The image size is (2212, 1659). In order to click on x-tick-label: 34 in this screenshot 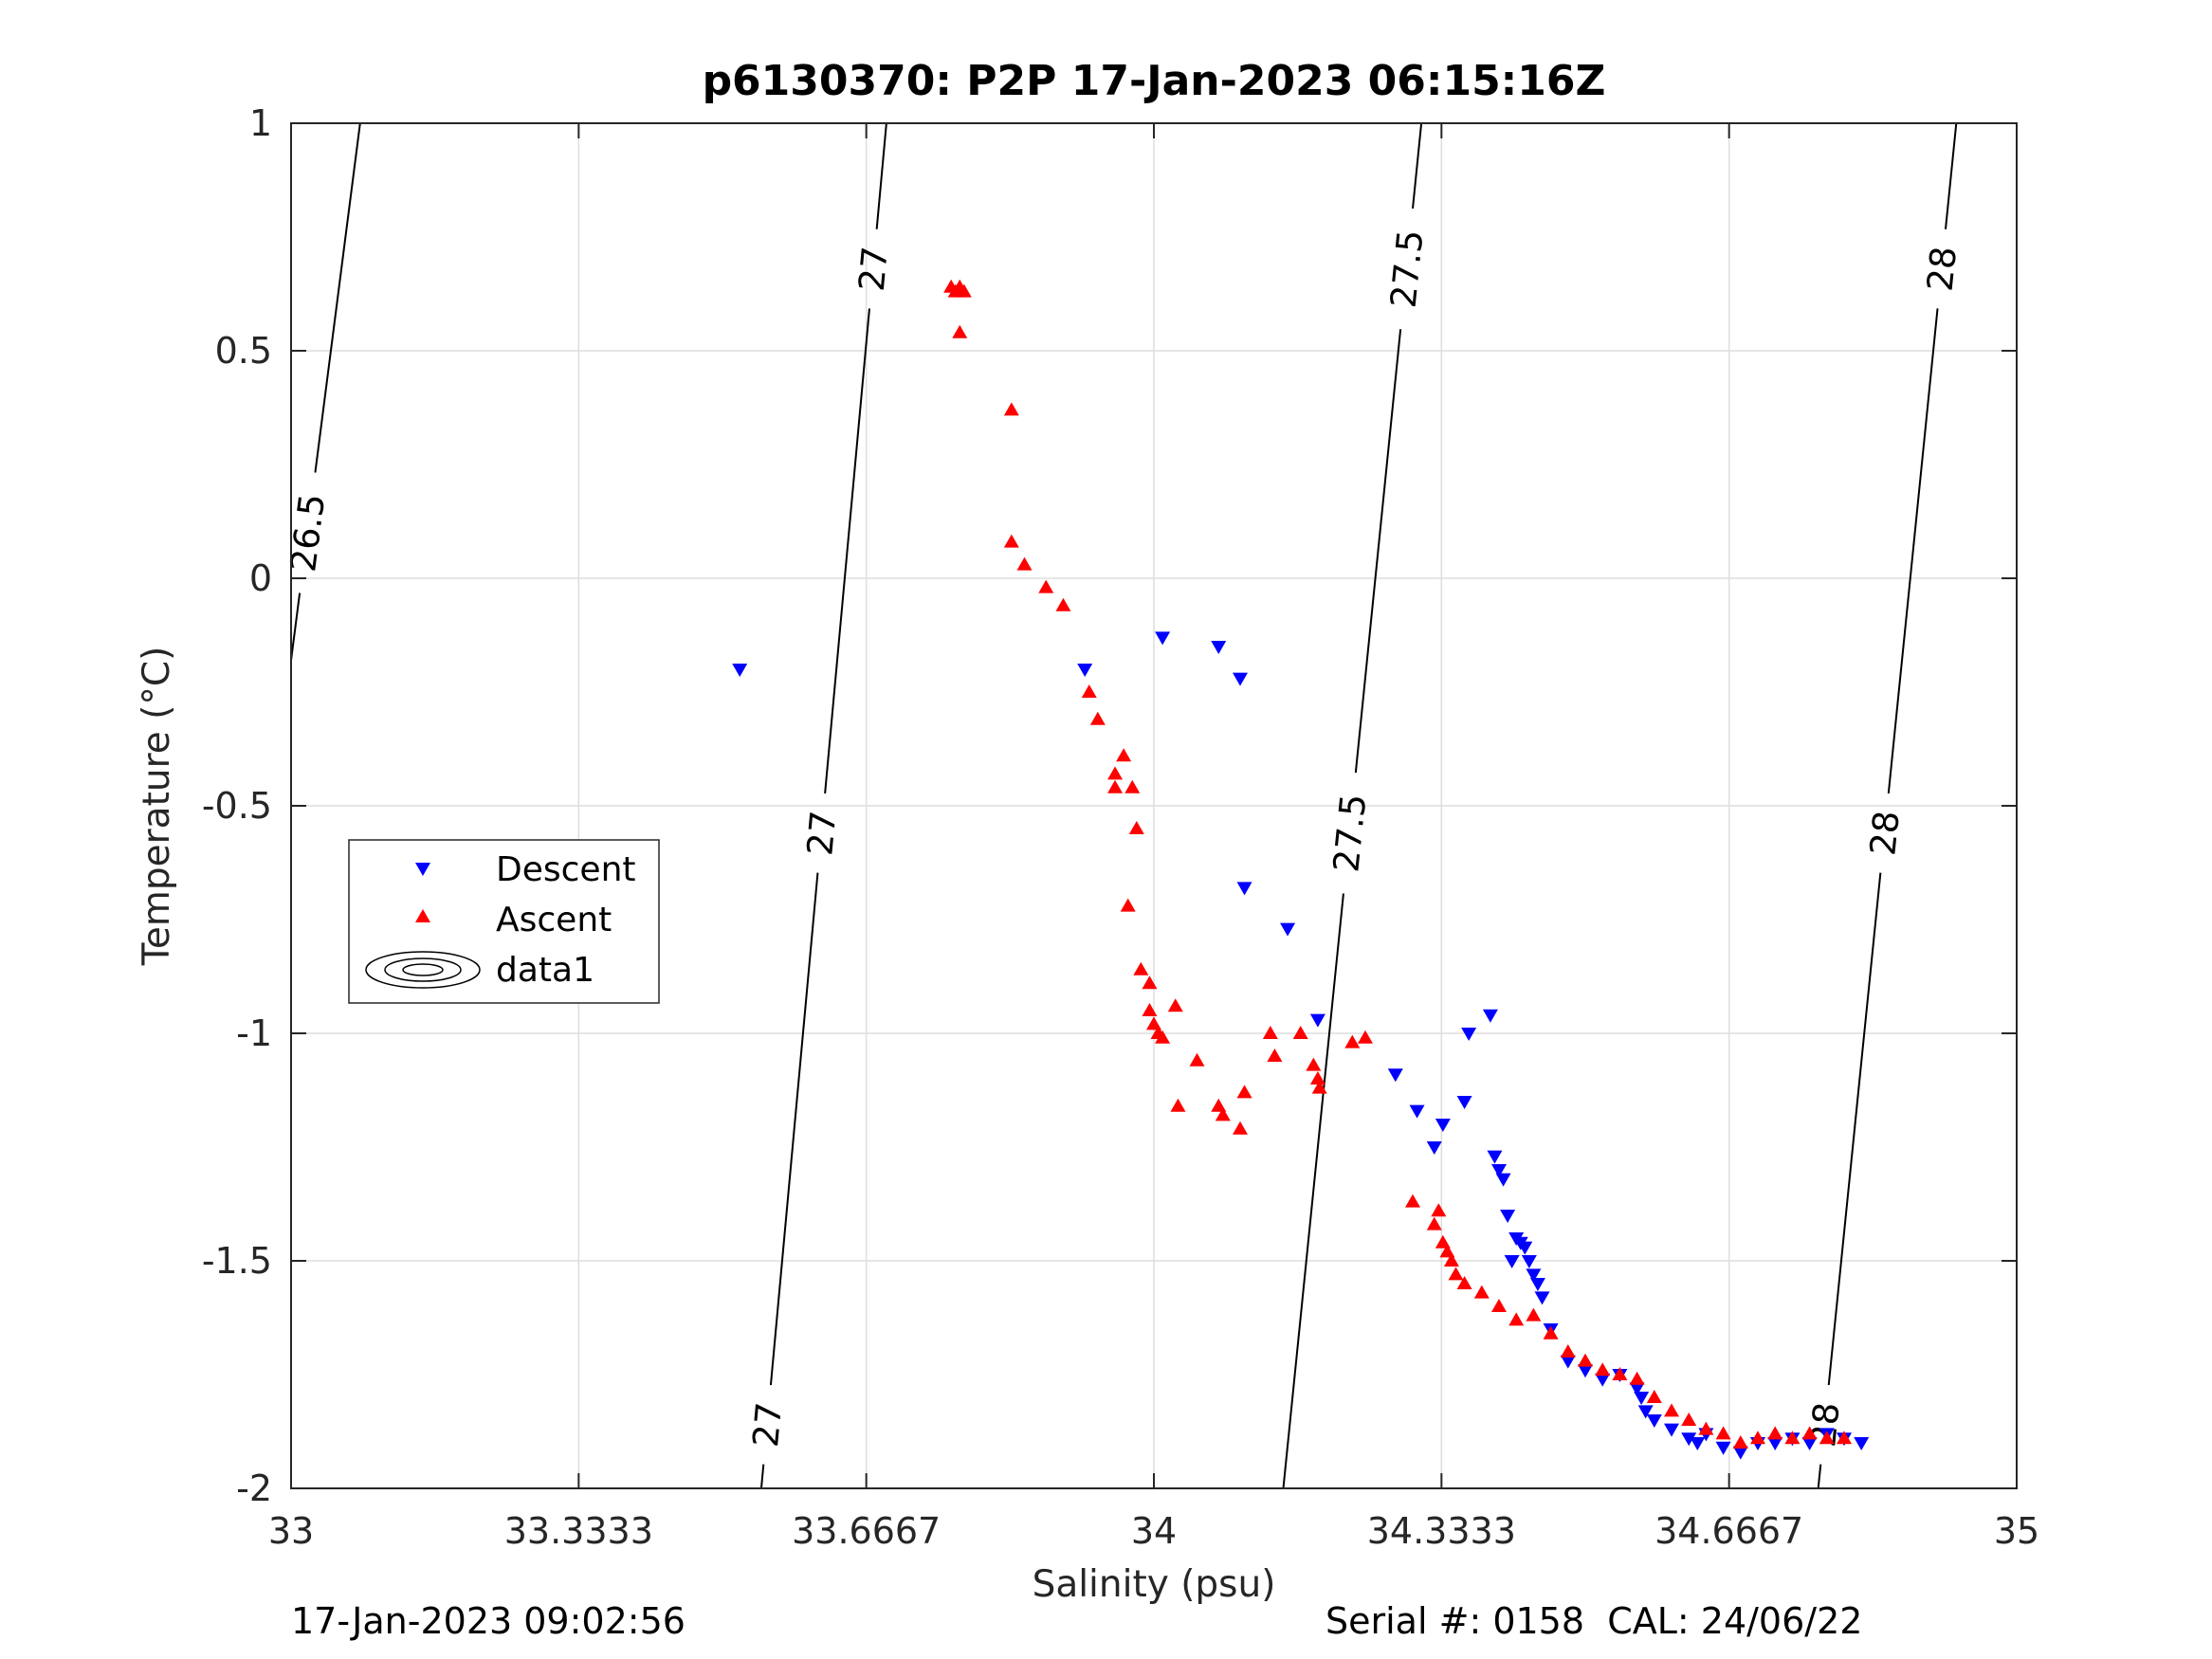, I will do `click(1154, 1531)`.